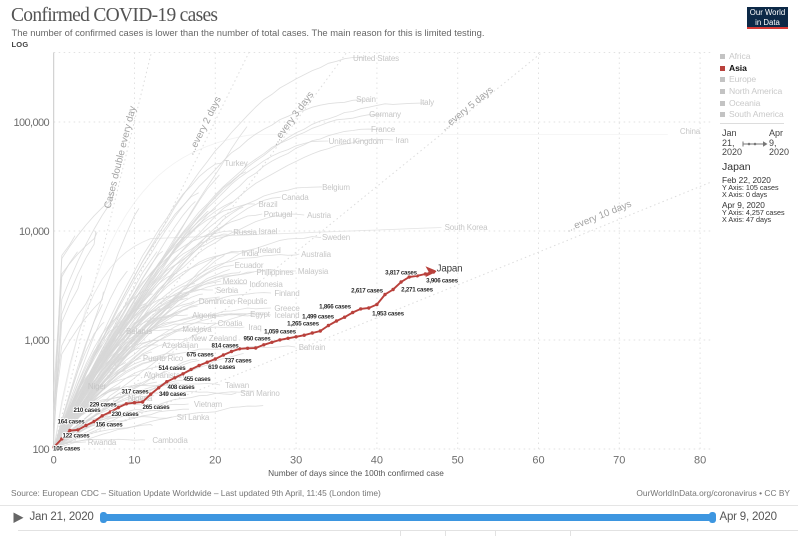 Image resolution: width=798 pixels, height=536 pixels. I want to click on svg-text: 100, so click(40, 450).